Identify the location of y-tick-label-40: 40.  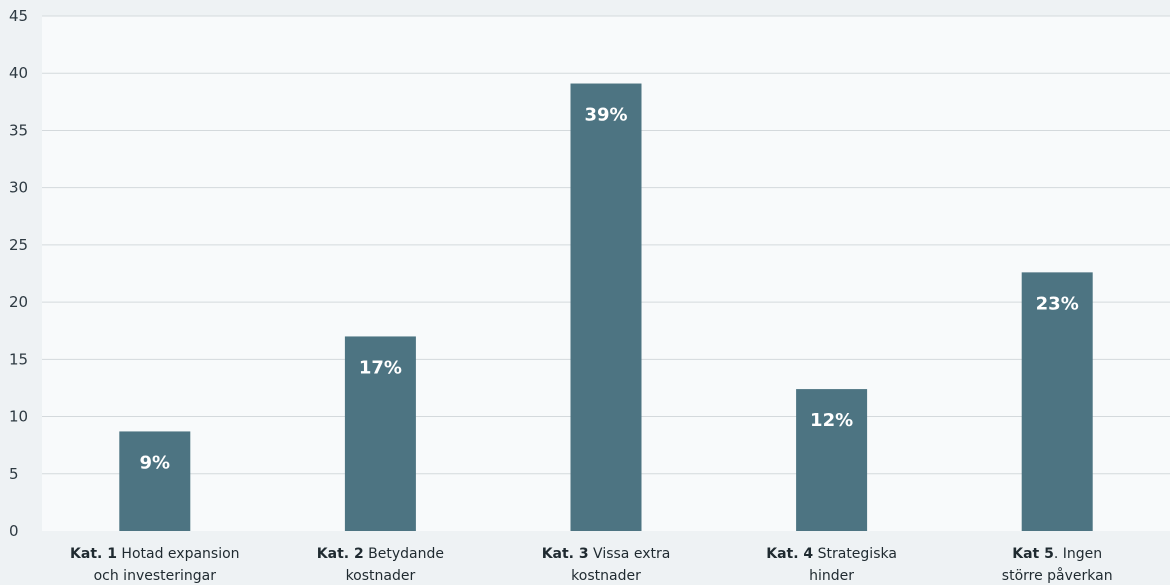
(18, 73).